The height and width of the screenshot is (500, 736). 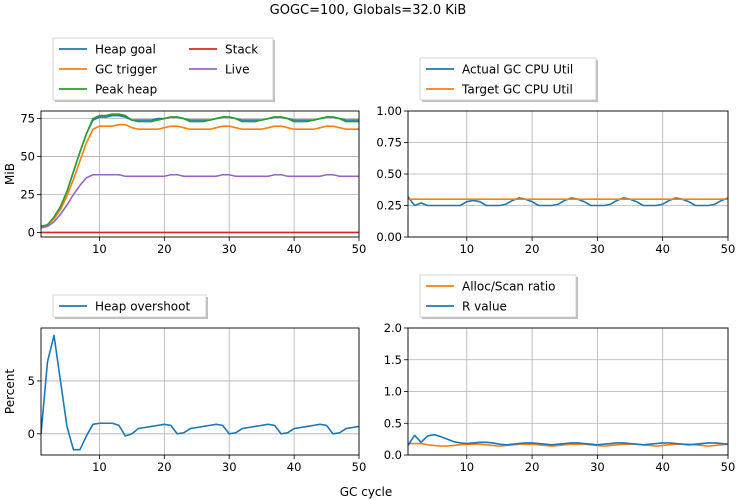 I want to click on legend: Heap overshoot, so click(x=130, y=306).